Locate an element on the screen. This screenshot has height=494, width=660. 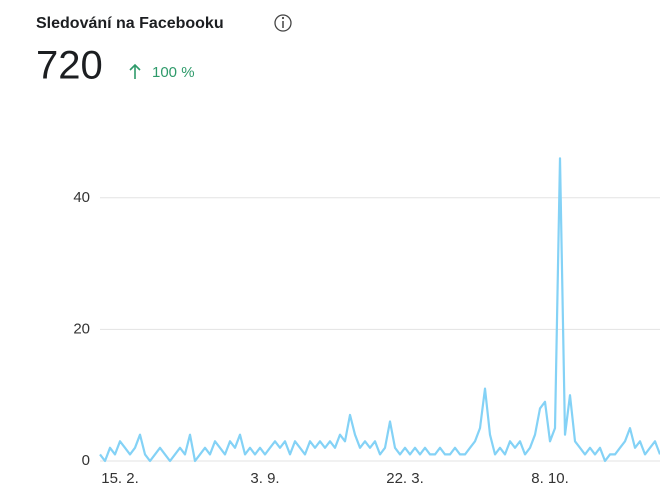
metric-value: 720 is located at coordinates (69, 66).